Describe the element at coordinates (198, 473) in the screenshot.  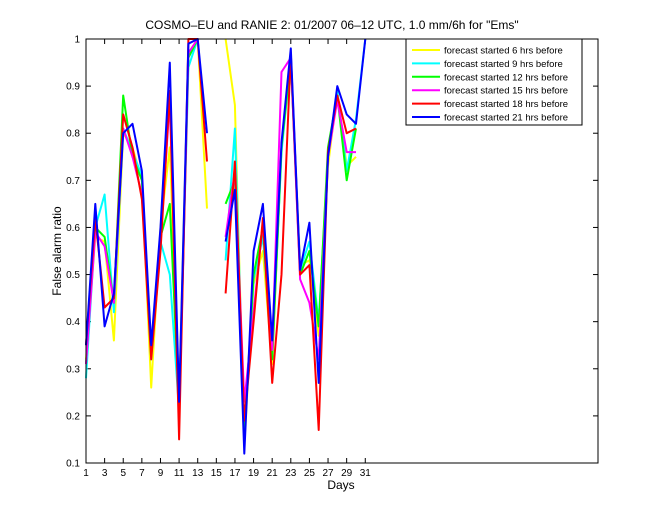
I see `x-tick-label: 13` at that location.